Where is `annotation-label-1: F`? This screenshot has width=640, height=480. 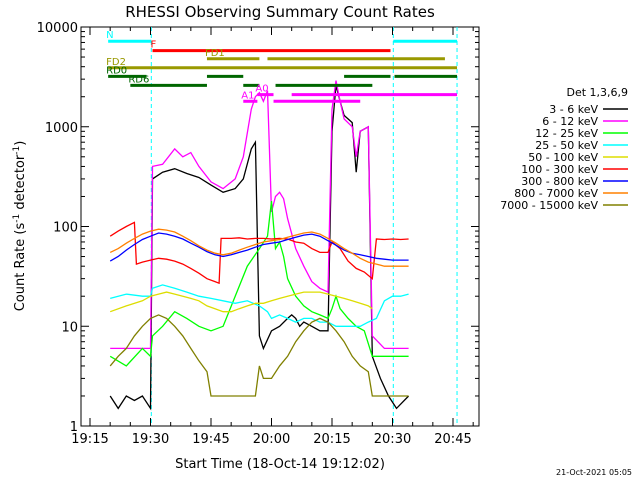 annotation-label-1: F is located at coordinates (154, 45).